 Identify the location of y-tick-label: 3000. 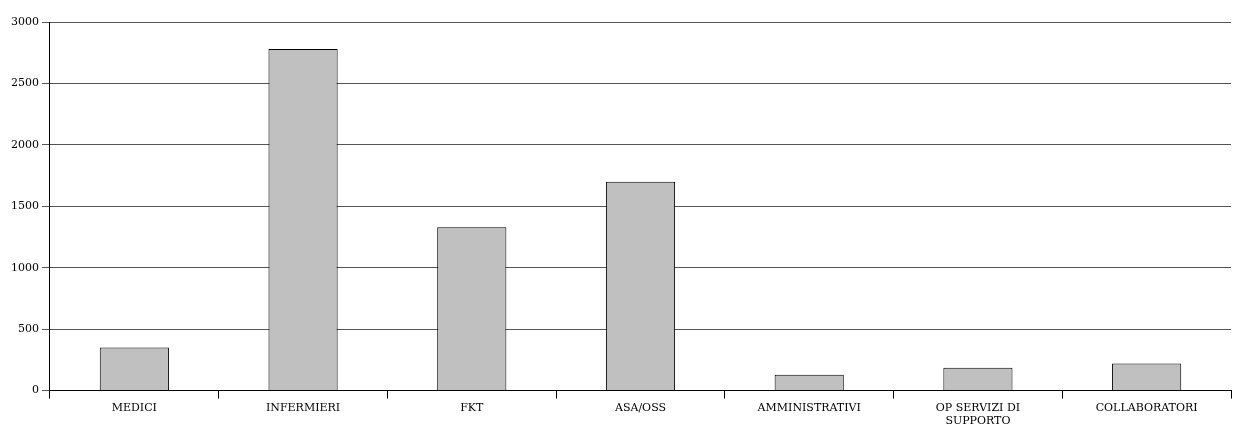
(24, 21).